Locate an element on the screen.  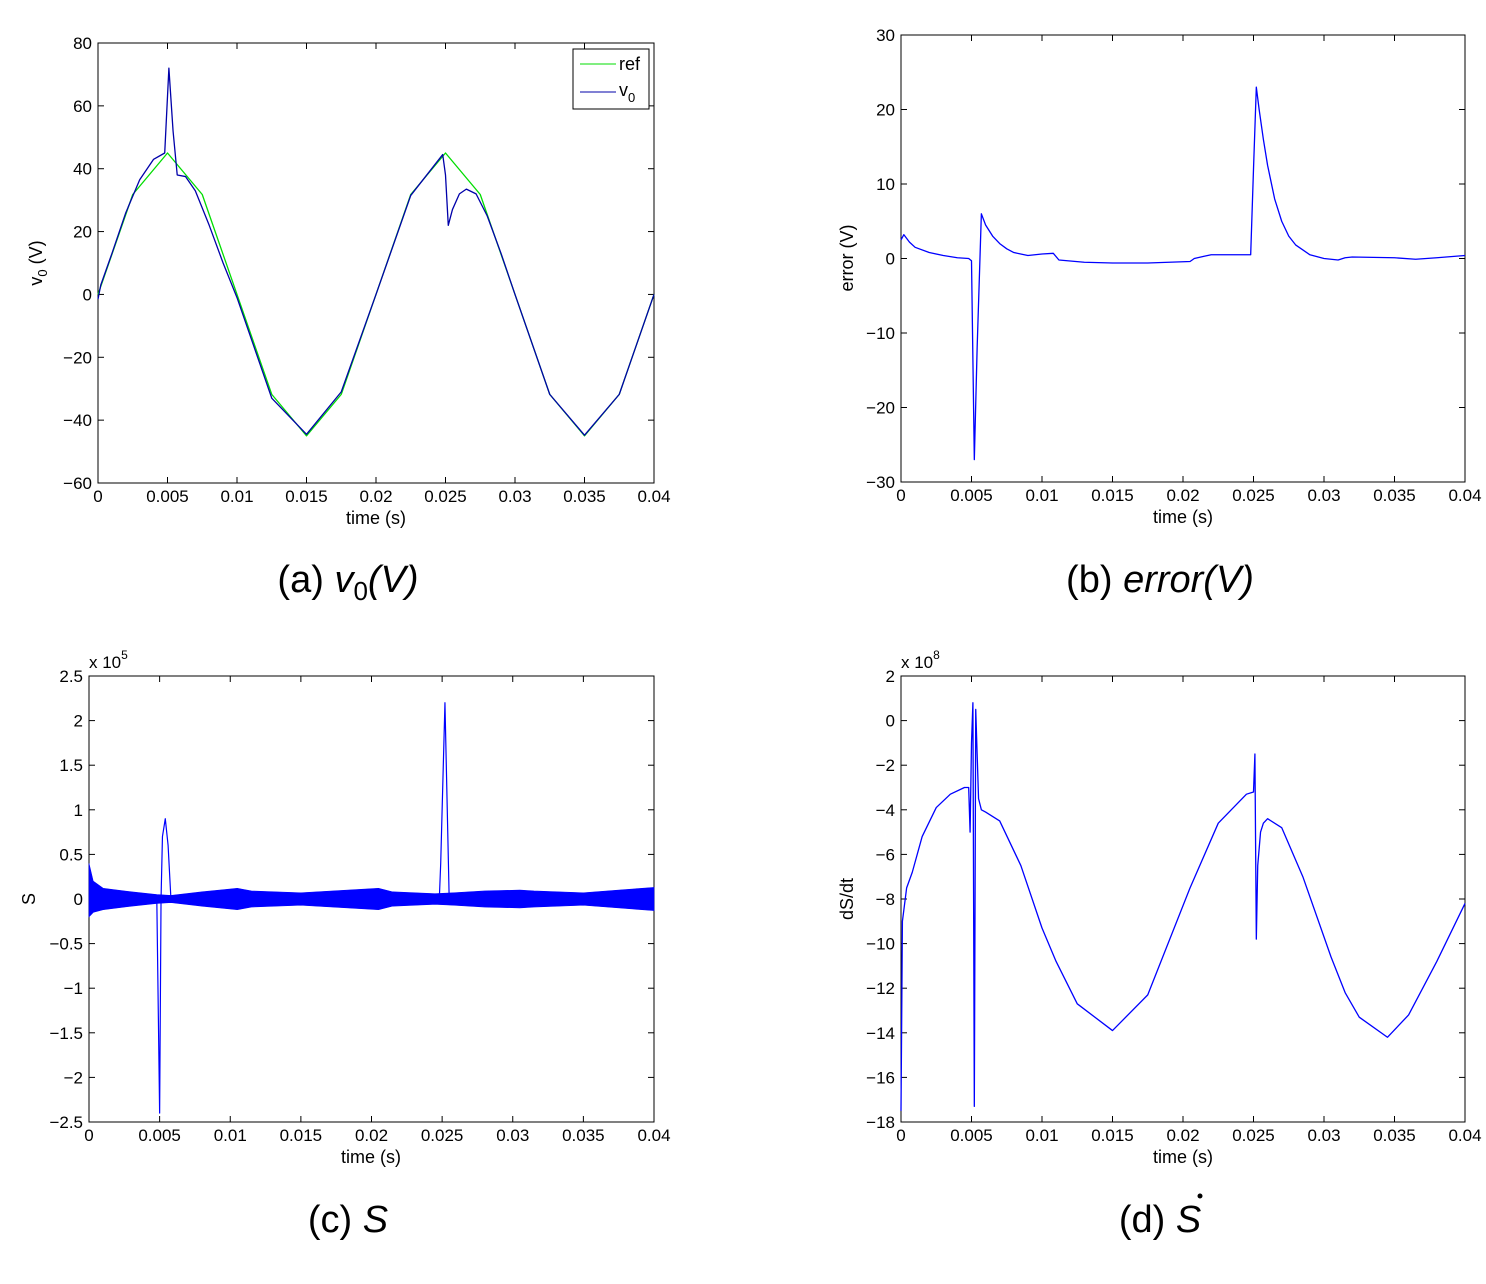
y-tick-label-c-8: 1.5 is located at coordinates (71, 765).